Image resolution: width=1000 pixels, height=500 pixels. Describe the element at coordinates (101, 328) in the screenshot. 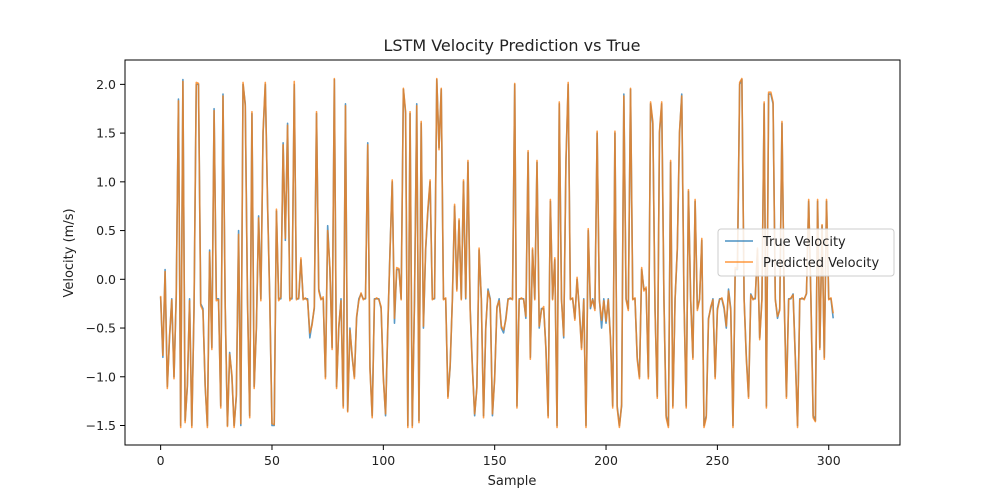

I see `y-tick-label: −0.5` at that location.